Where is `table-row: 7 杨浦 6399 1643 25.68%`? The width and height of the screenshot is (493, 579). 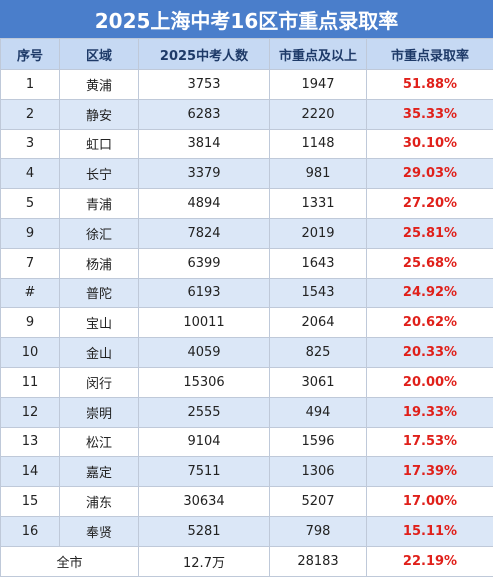
table-row: 7 杨浦 6399 1643 25.68% is located at coordinates (246, 263).